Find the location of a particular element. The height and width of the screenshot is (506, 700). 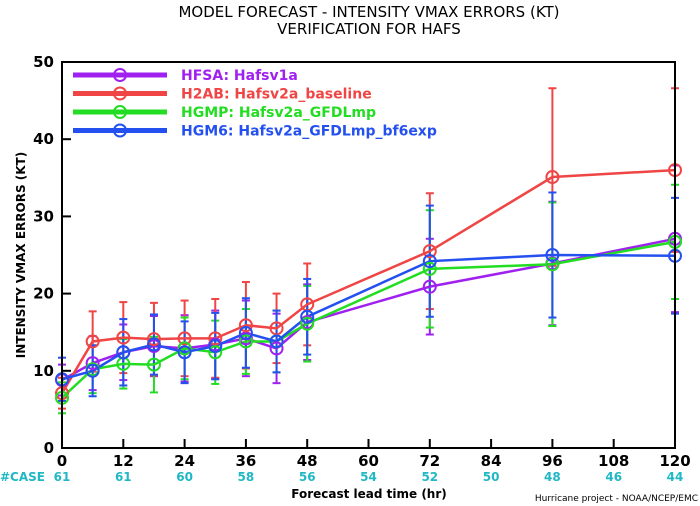

case-count: 48 is located at coordinates (552, 477).